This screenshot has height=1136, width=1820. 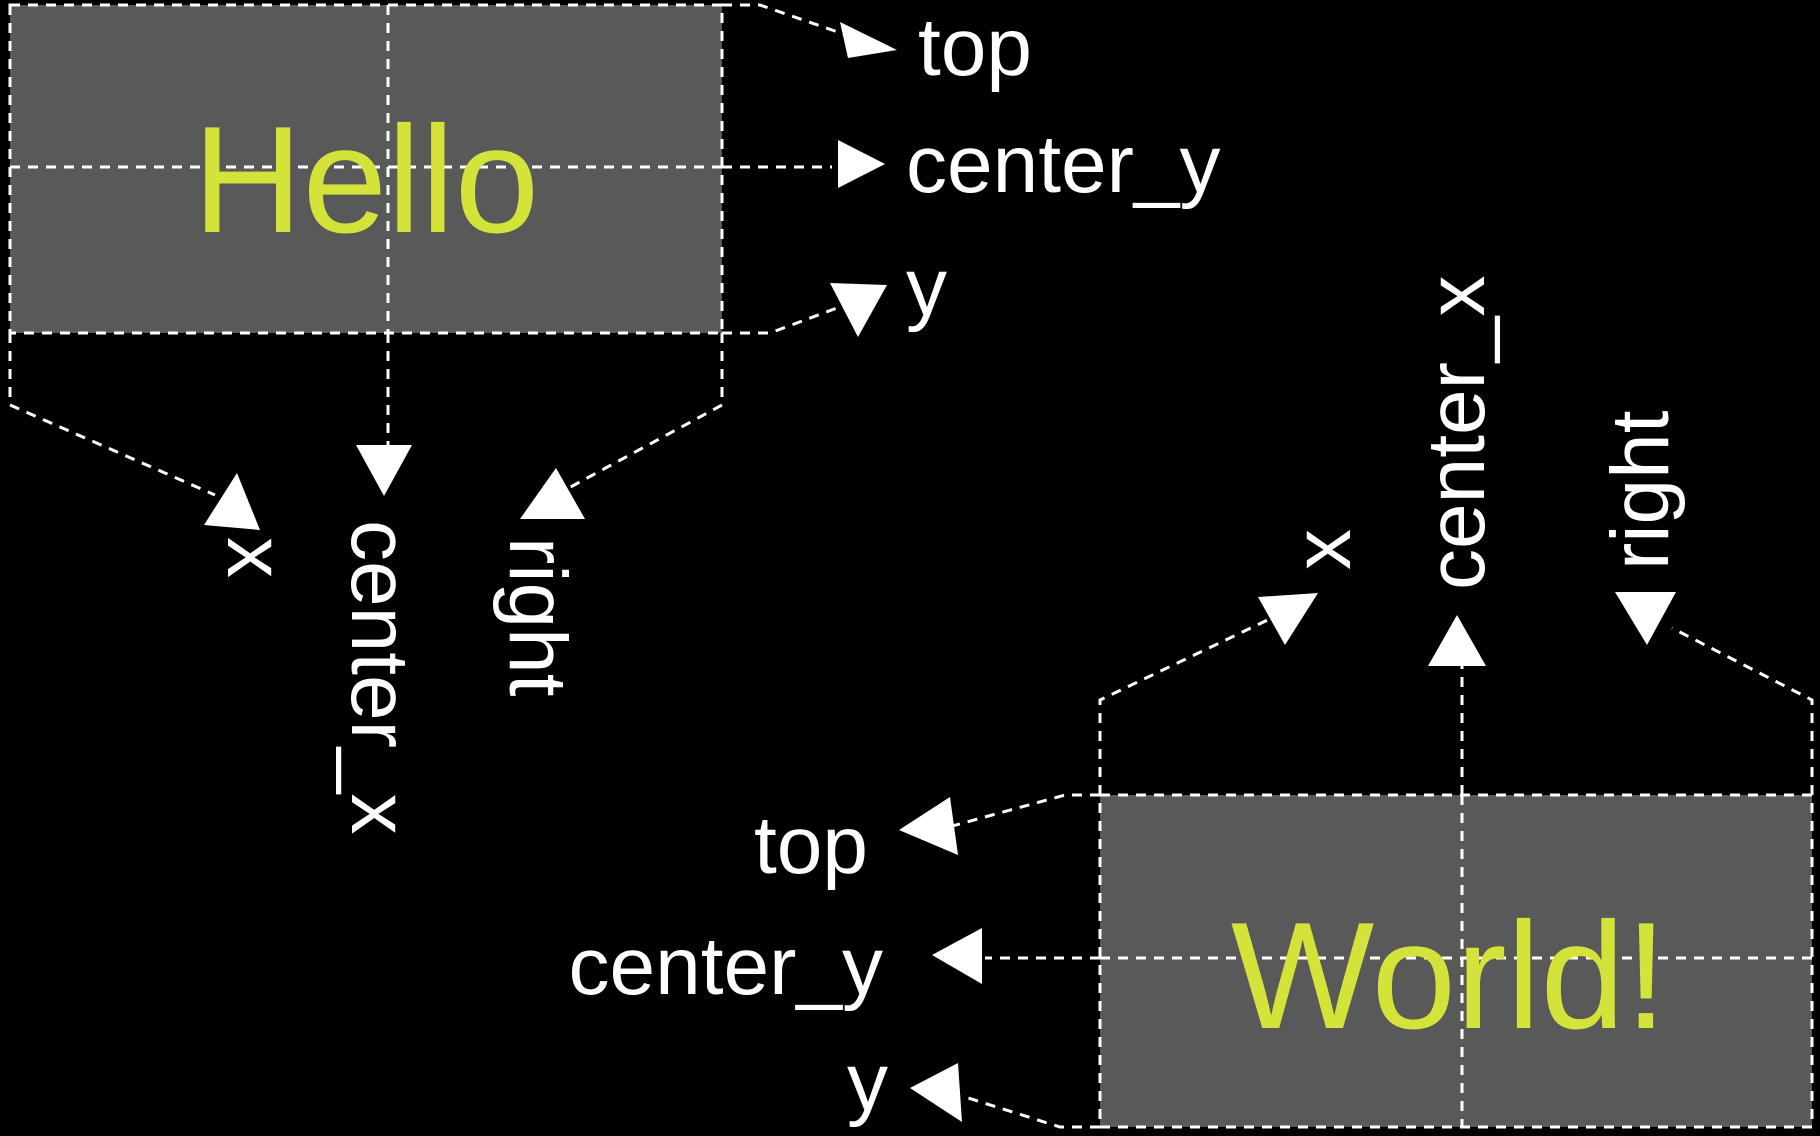 I want to click on hello-label-center-x: center_x, so click(x=379, y=677).